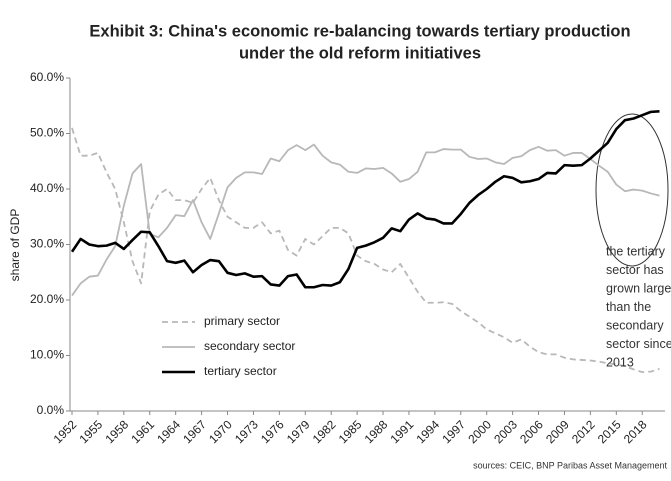  Describe the element at coordinates (242, 321) in the screenshot. I see `legend-label: primary sector` at that location.